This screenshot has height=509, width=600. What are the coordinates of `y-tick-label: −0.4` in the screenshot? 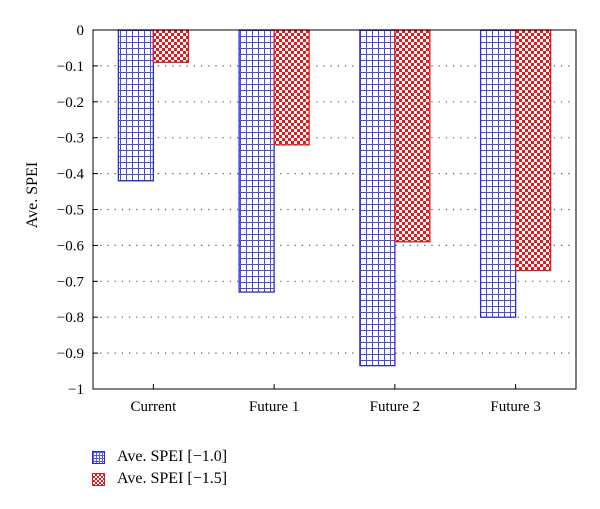 It's located at (71, 175).